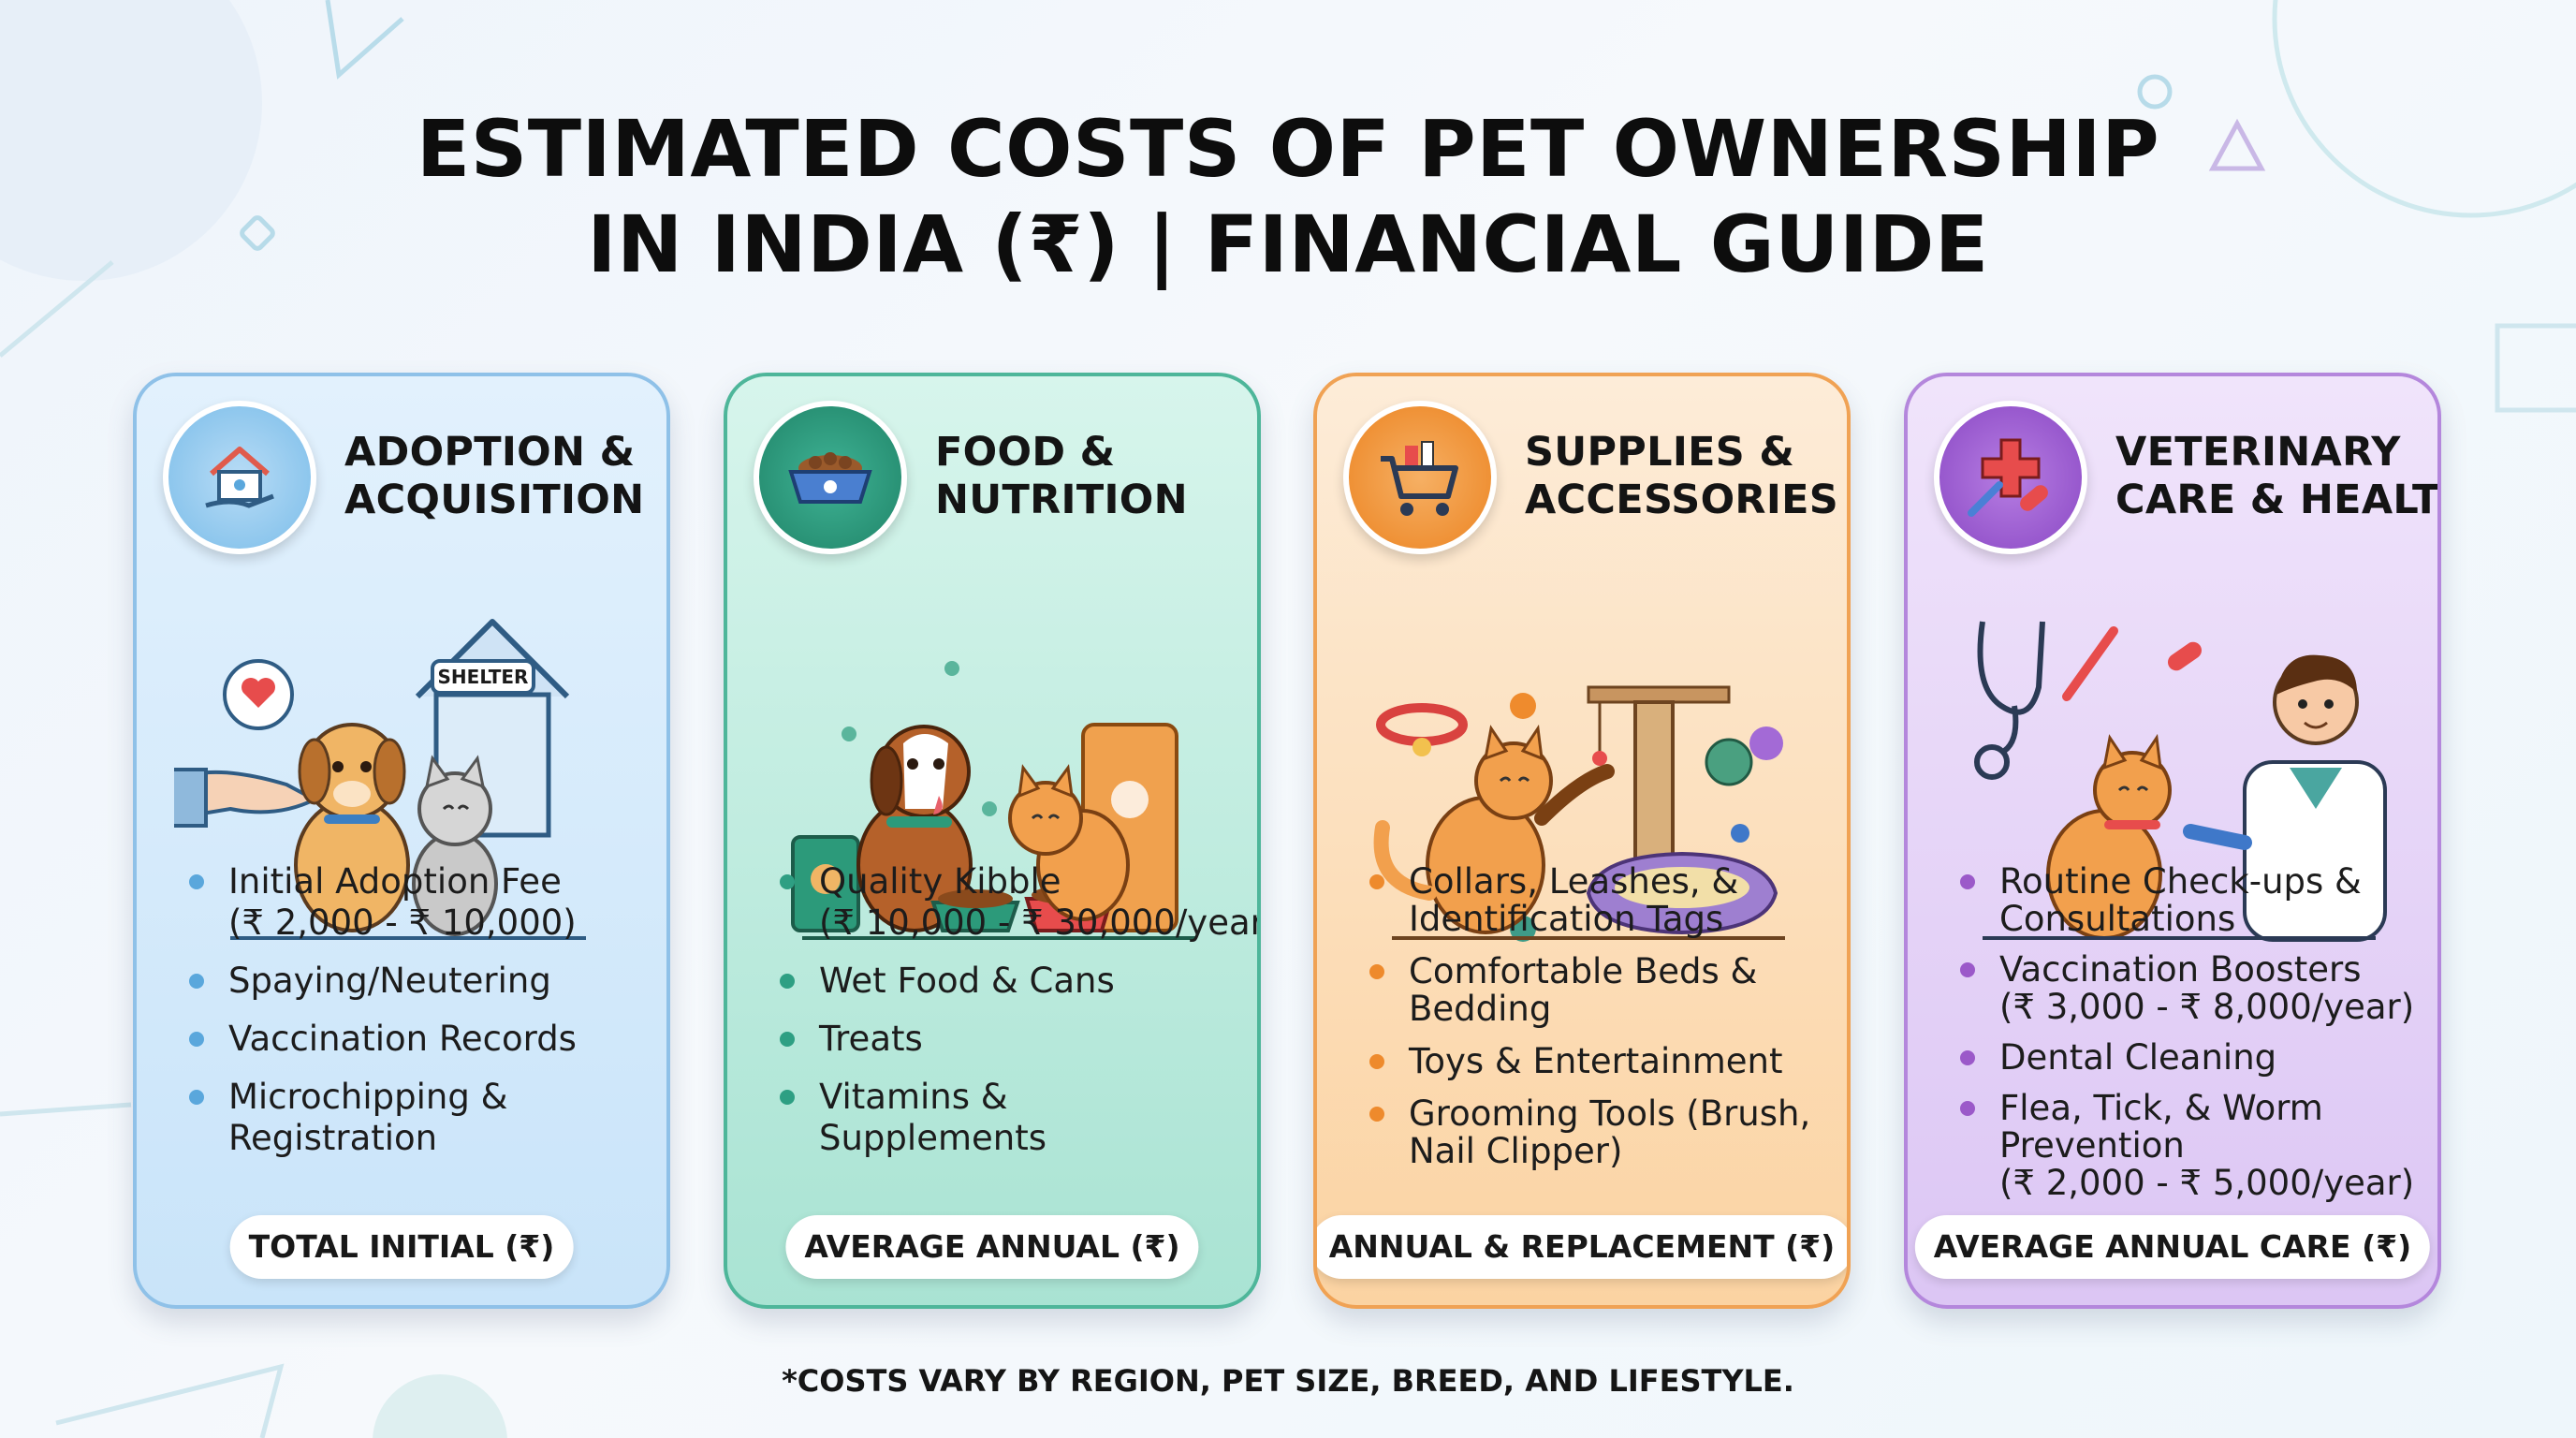  Describe the element at coordinates (1019, 902) in the screenshot. I see `list-item: Quality Kibble (₹ 10,000 - ₹ 30,000/year)` at that location.